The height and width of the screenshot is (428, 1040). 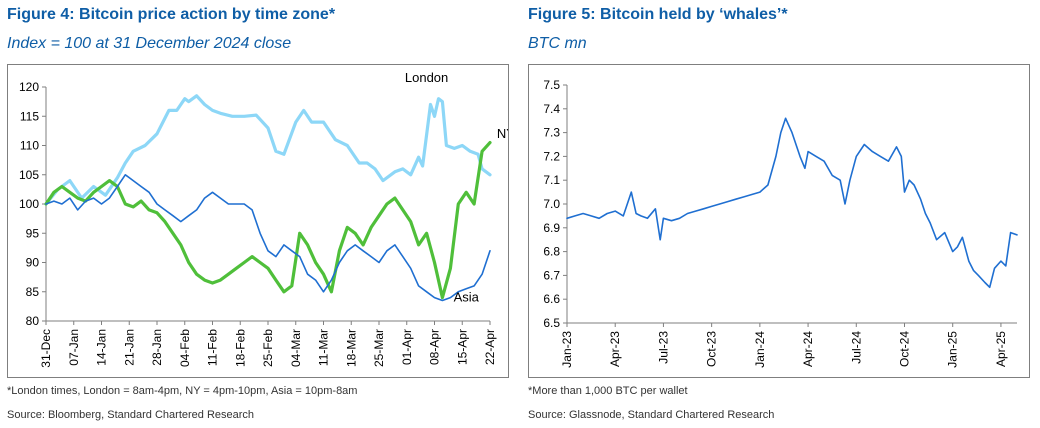 What do you see at coordinates (29, 146) in the screenshot?
I see `y-tick-label: 110` at bounding box center [29, 146].